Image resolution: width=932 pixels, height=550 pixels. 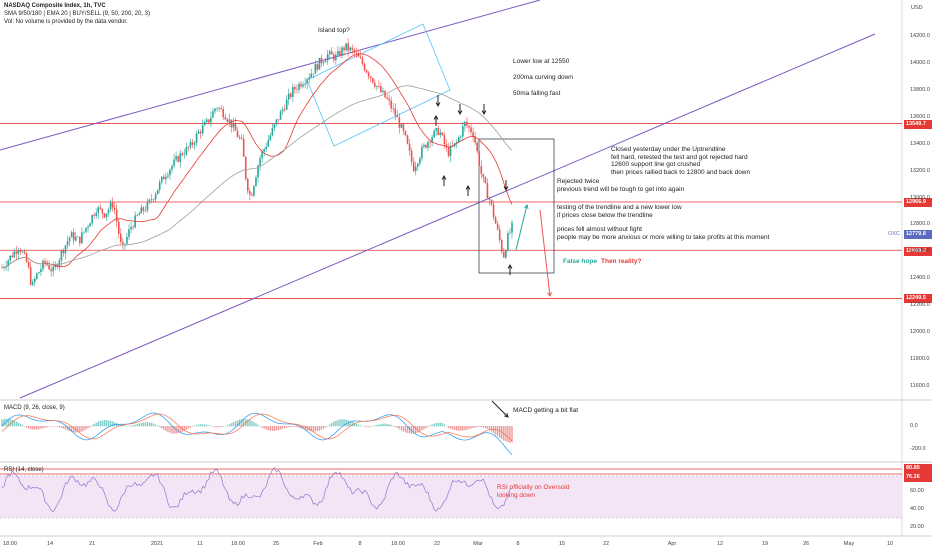 I want to click on currency-label: USD, so click(x=917, y=8).